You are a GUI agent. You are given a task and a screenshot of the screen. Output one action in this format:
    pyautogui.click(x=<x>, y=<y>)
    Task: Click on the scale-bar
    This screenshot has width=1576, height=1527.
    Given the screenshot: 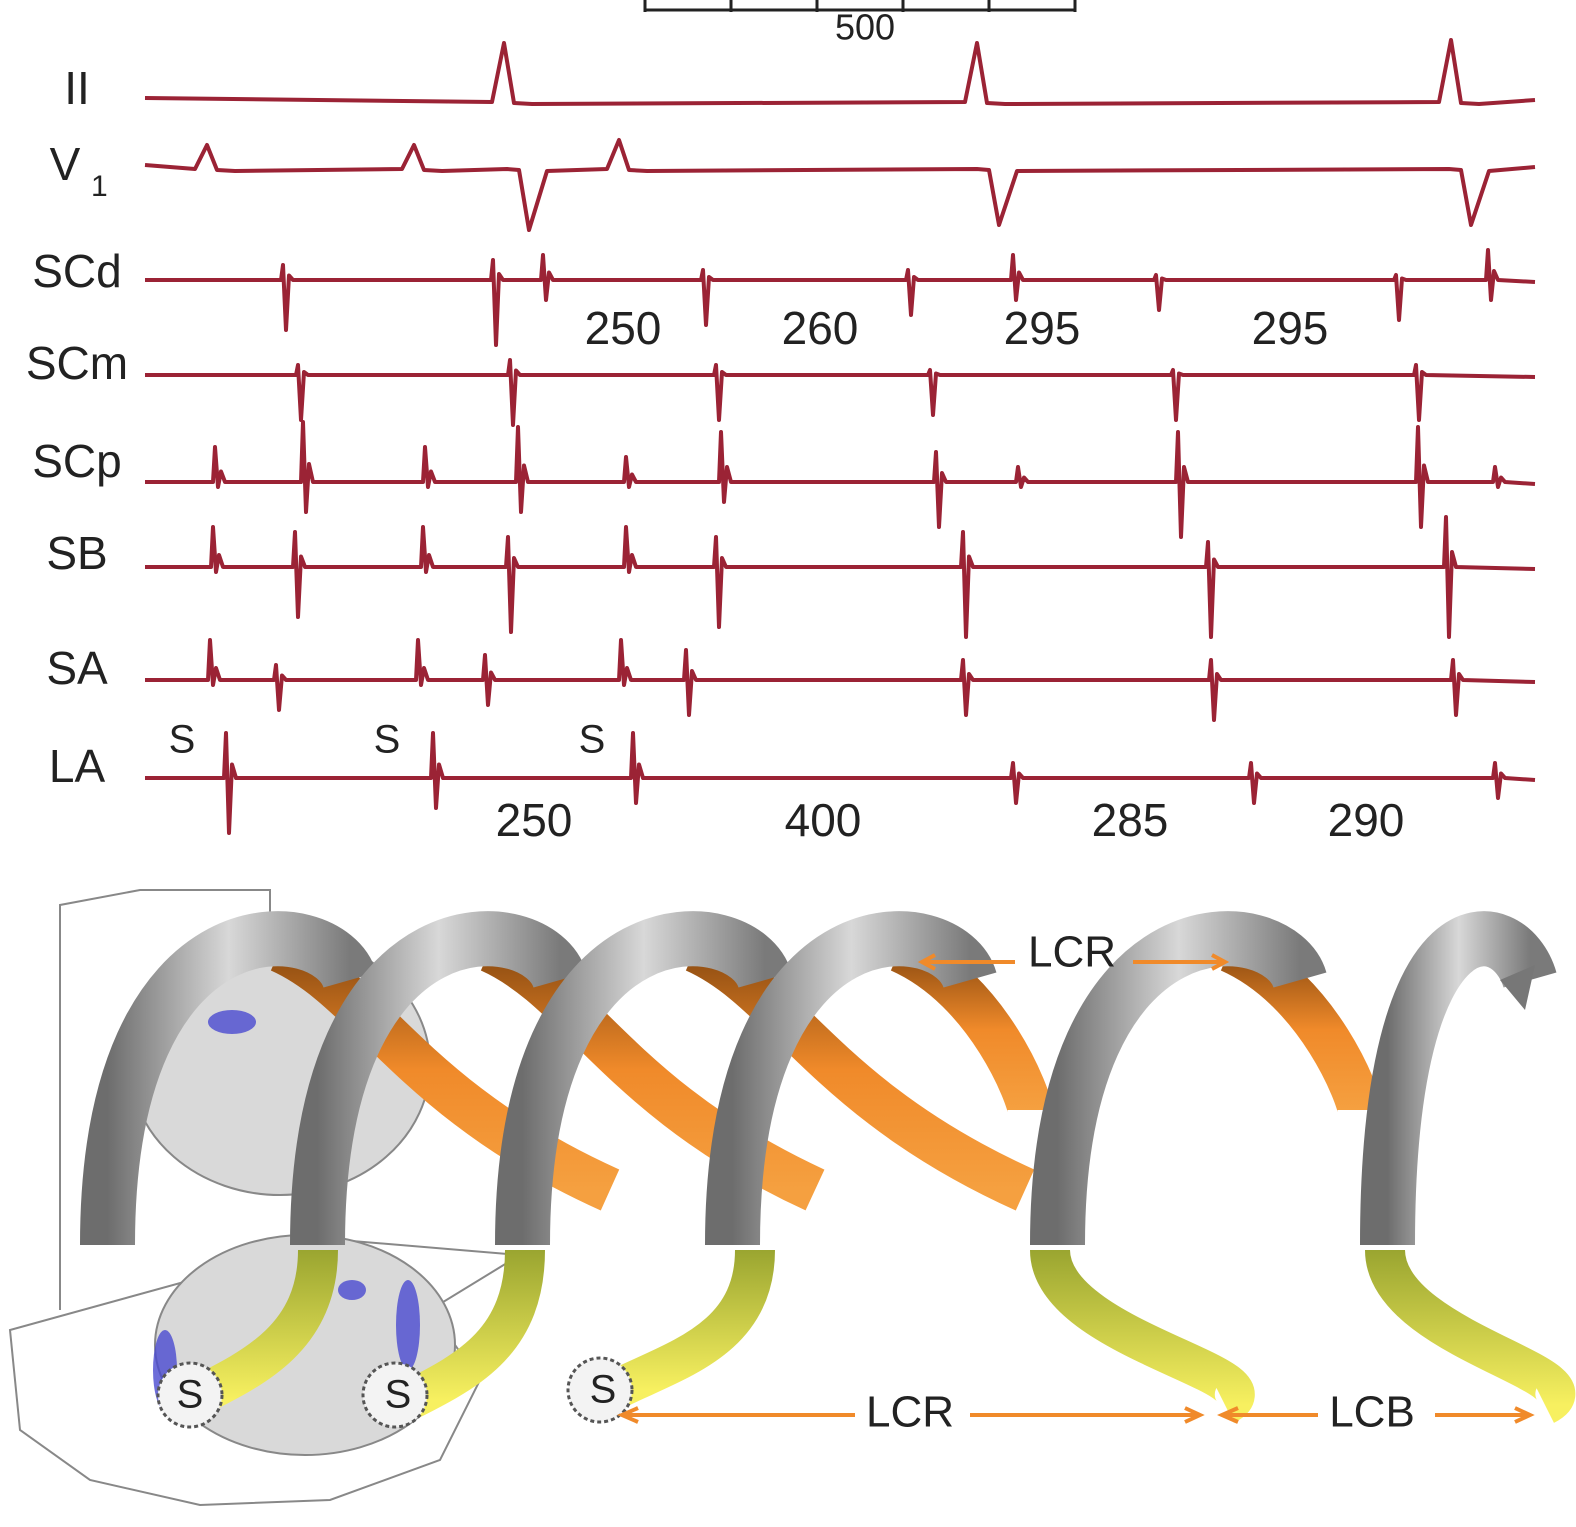 What is the action you would take?
    pyautogui.click(x=860, y=6)
    